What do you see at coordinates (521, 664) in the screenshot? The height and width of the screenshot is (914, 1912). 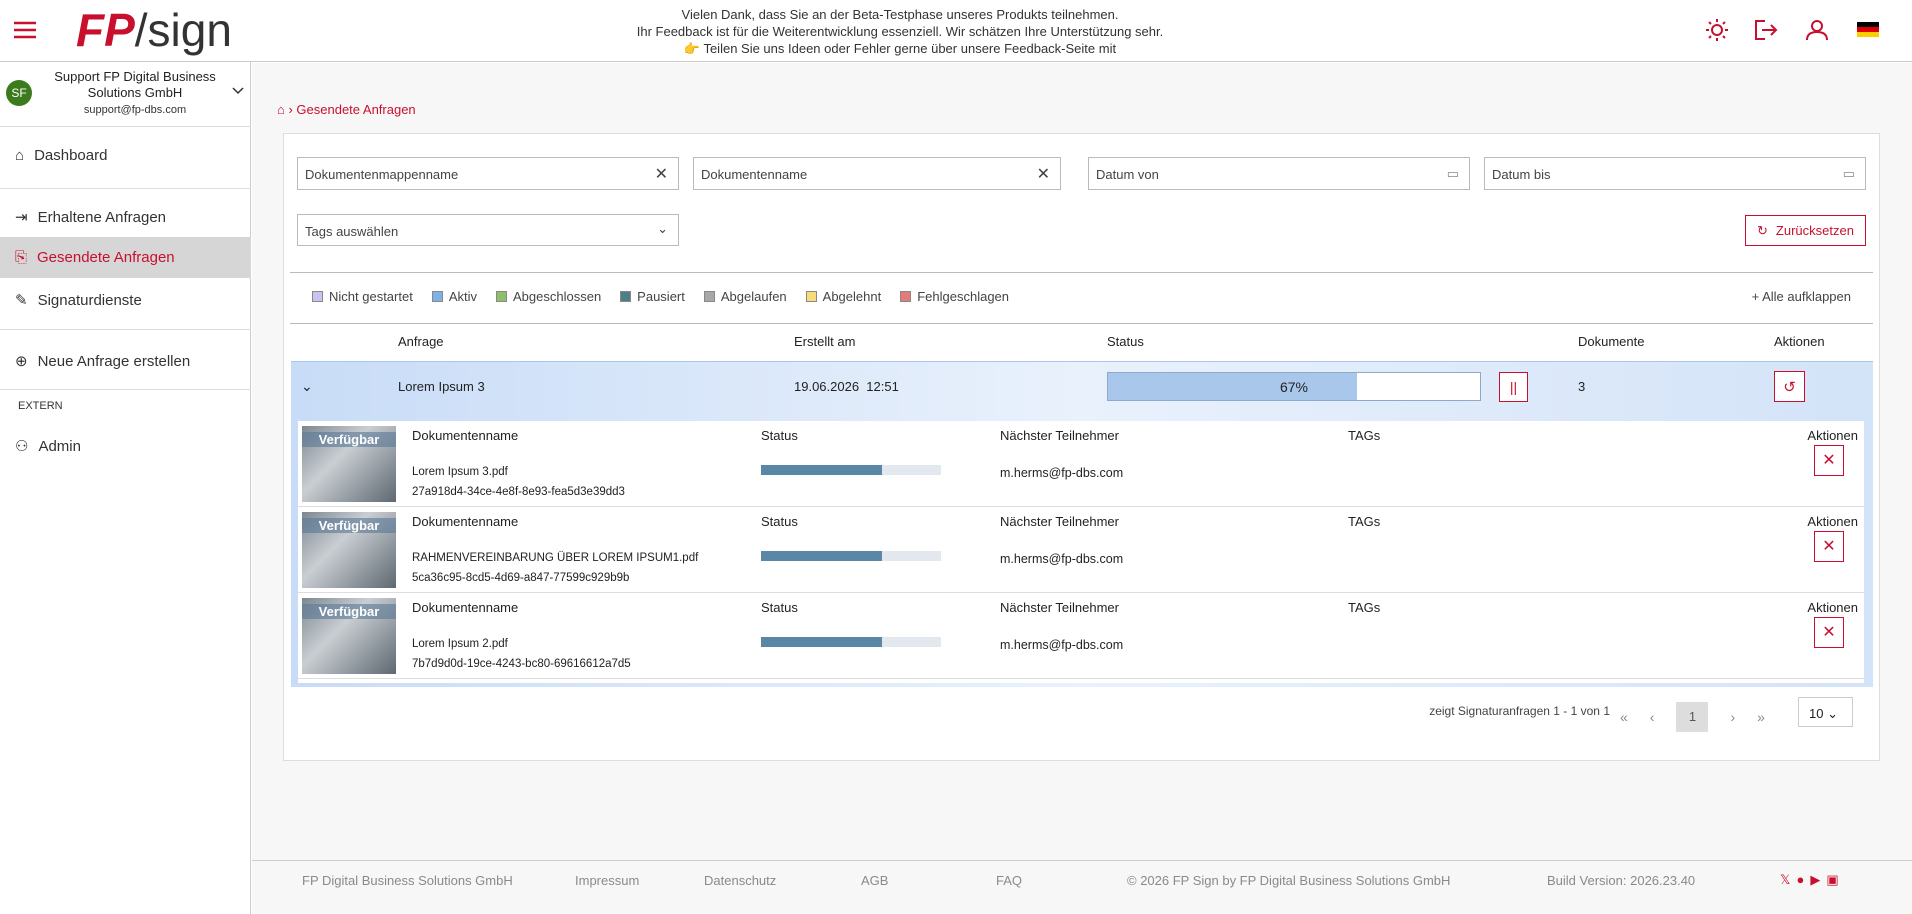 I see `document-id: 7b7d9d0d-19ce-4243-bc80-69616612a7d5` at bounding box center [521, 664].